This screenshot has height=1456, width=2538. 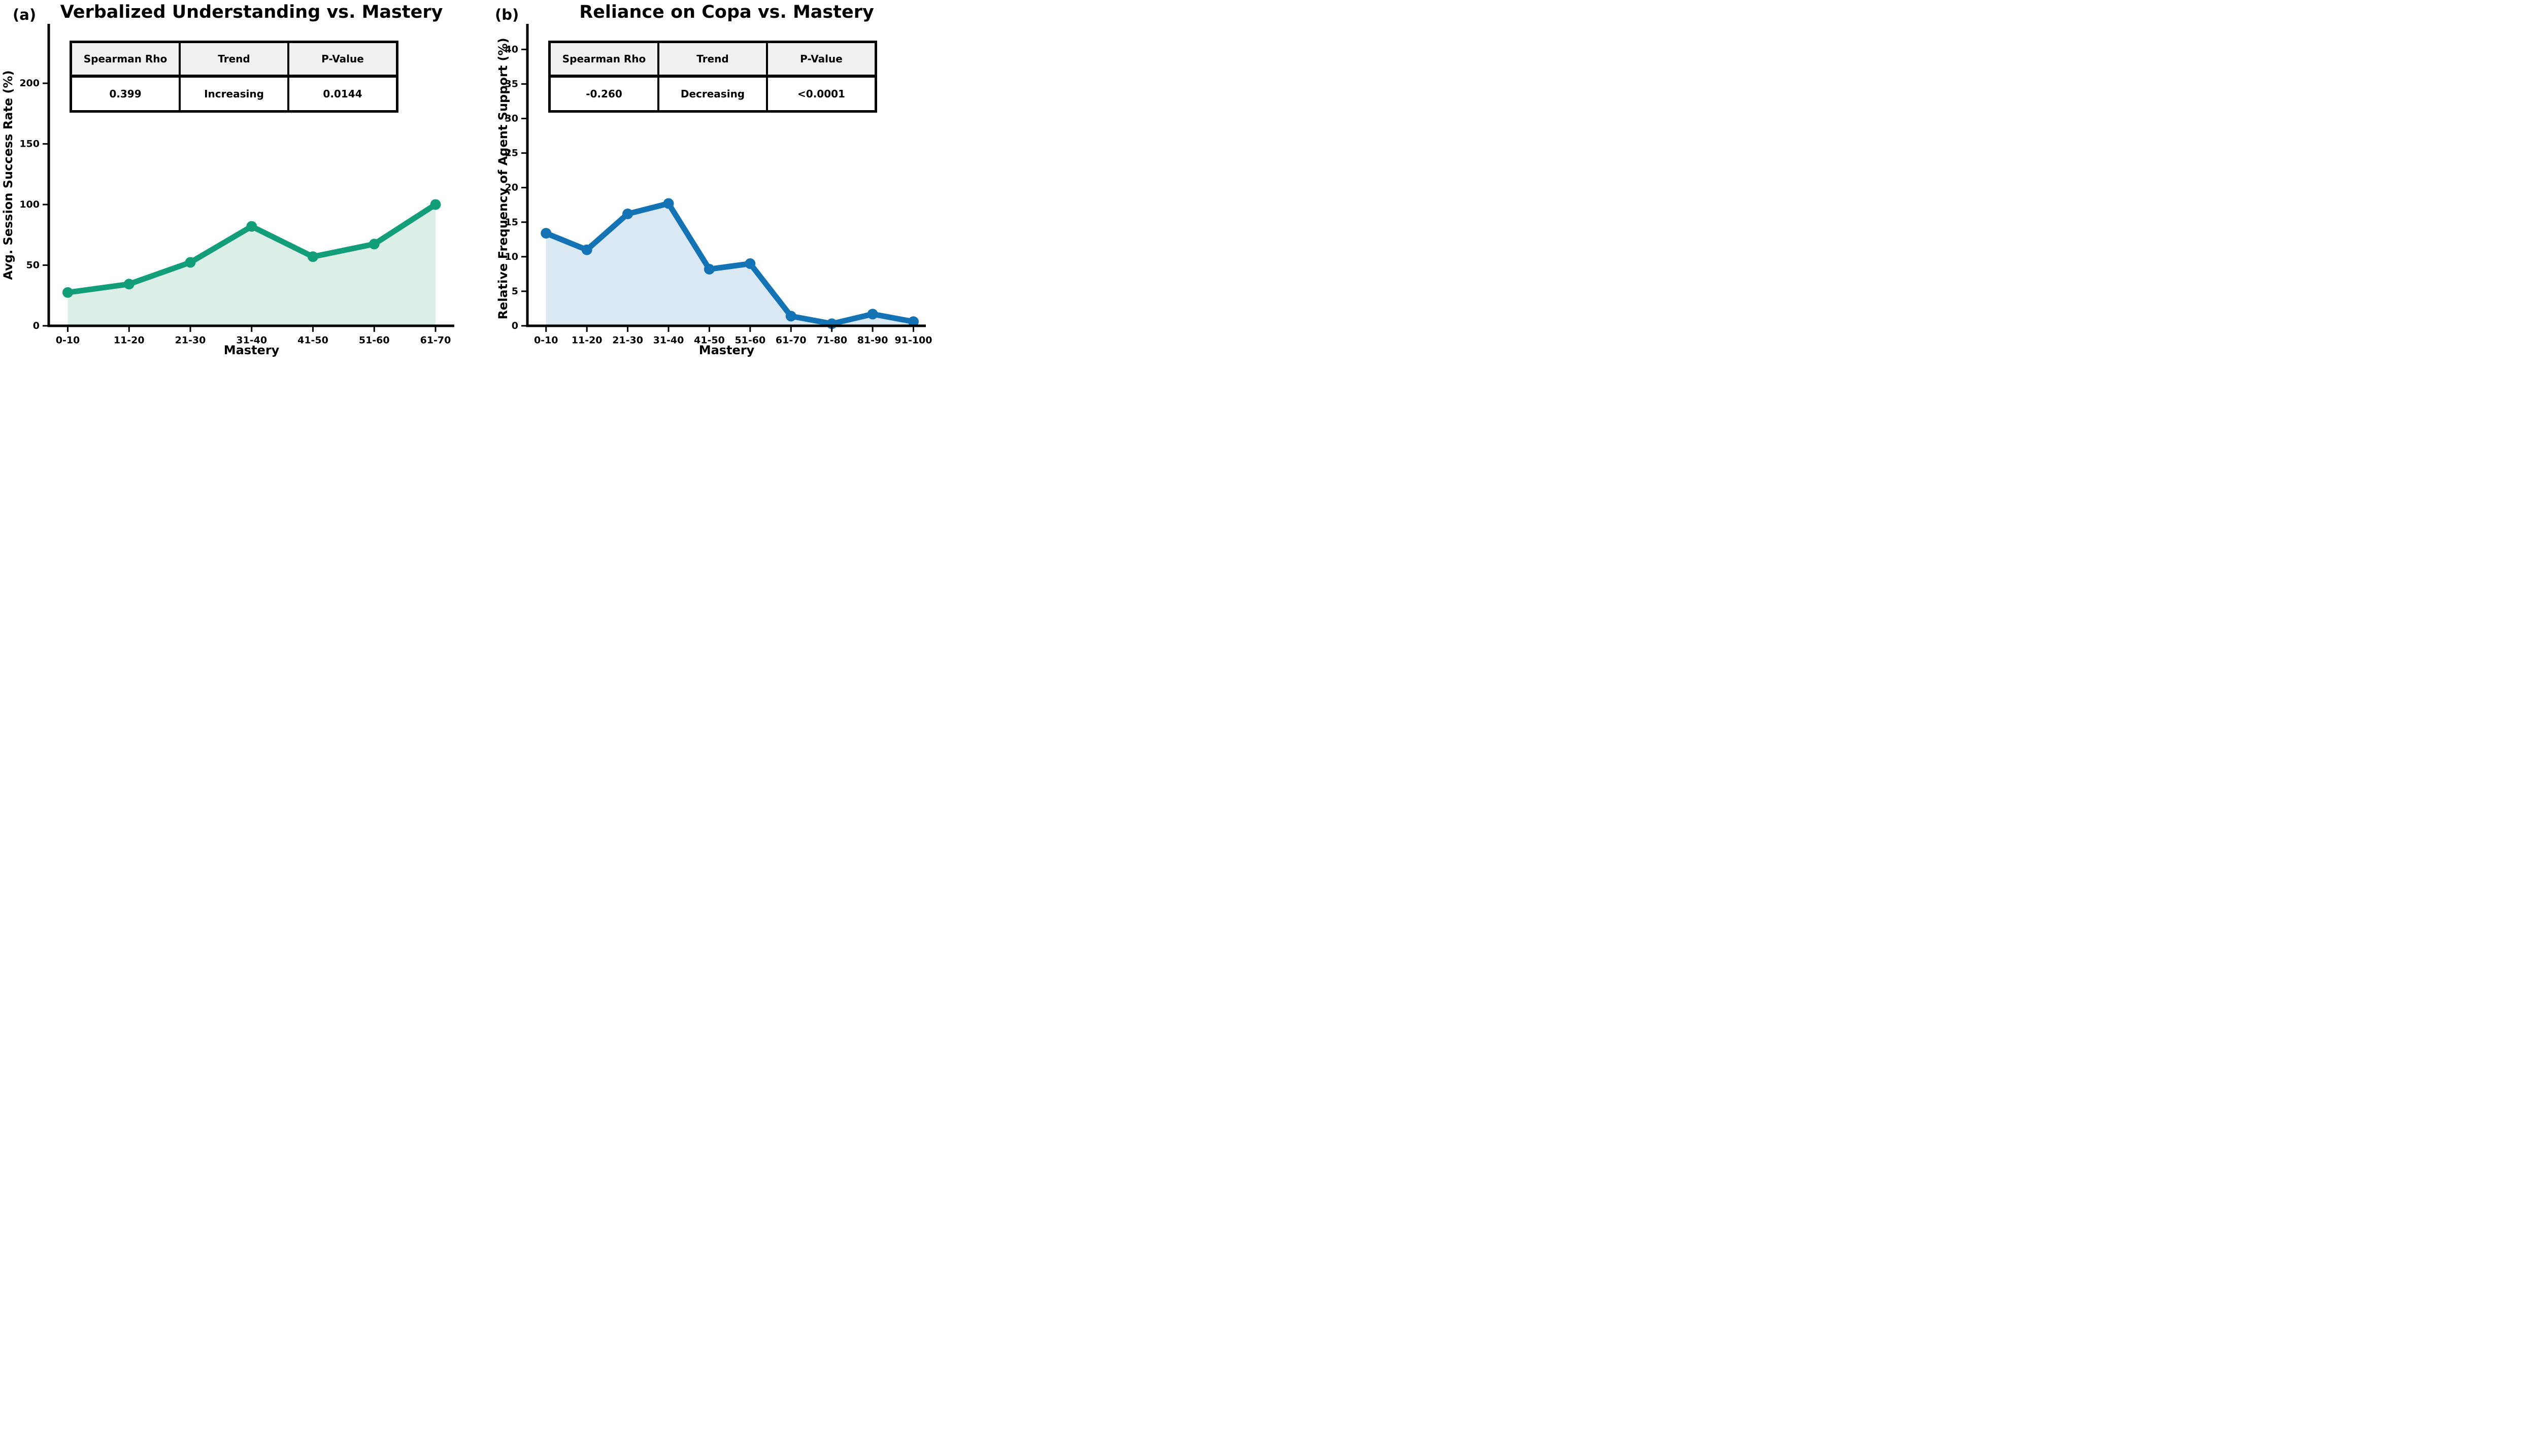 I want to click on y-tick-label: 30, so click(x=512, y=118).